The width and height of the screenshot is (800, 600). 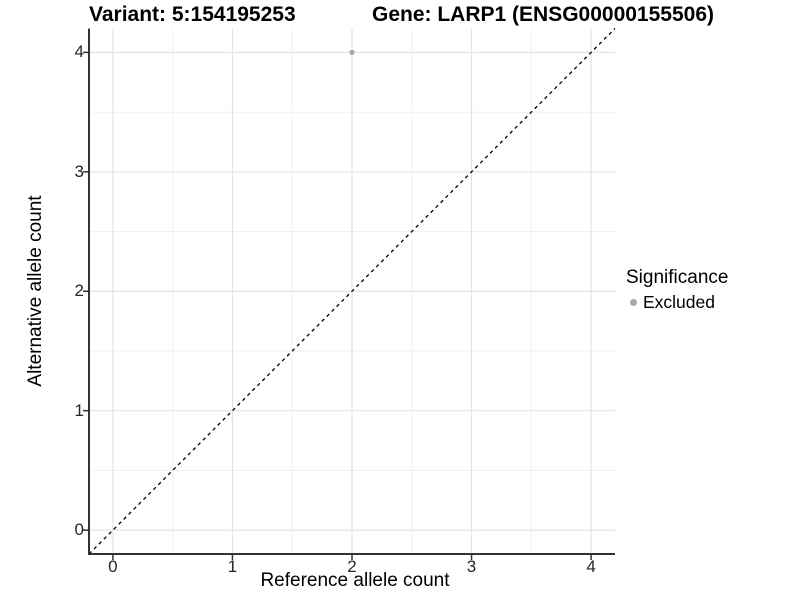 What do you see at coordinates (677, 277) in the screenshot?
I see `legend-title: Significance` at bounding box center [677, 277].